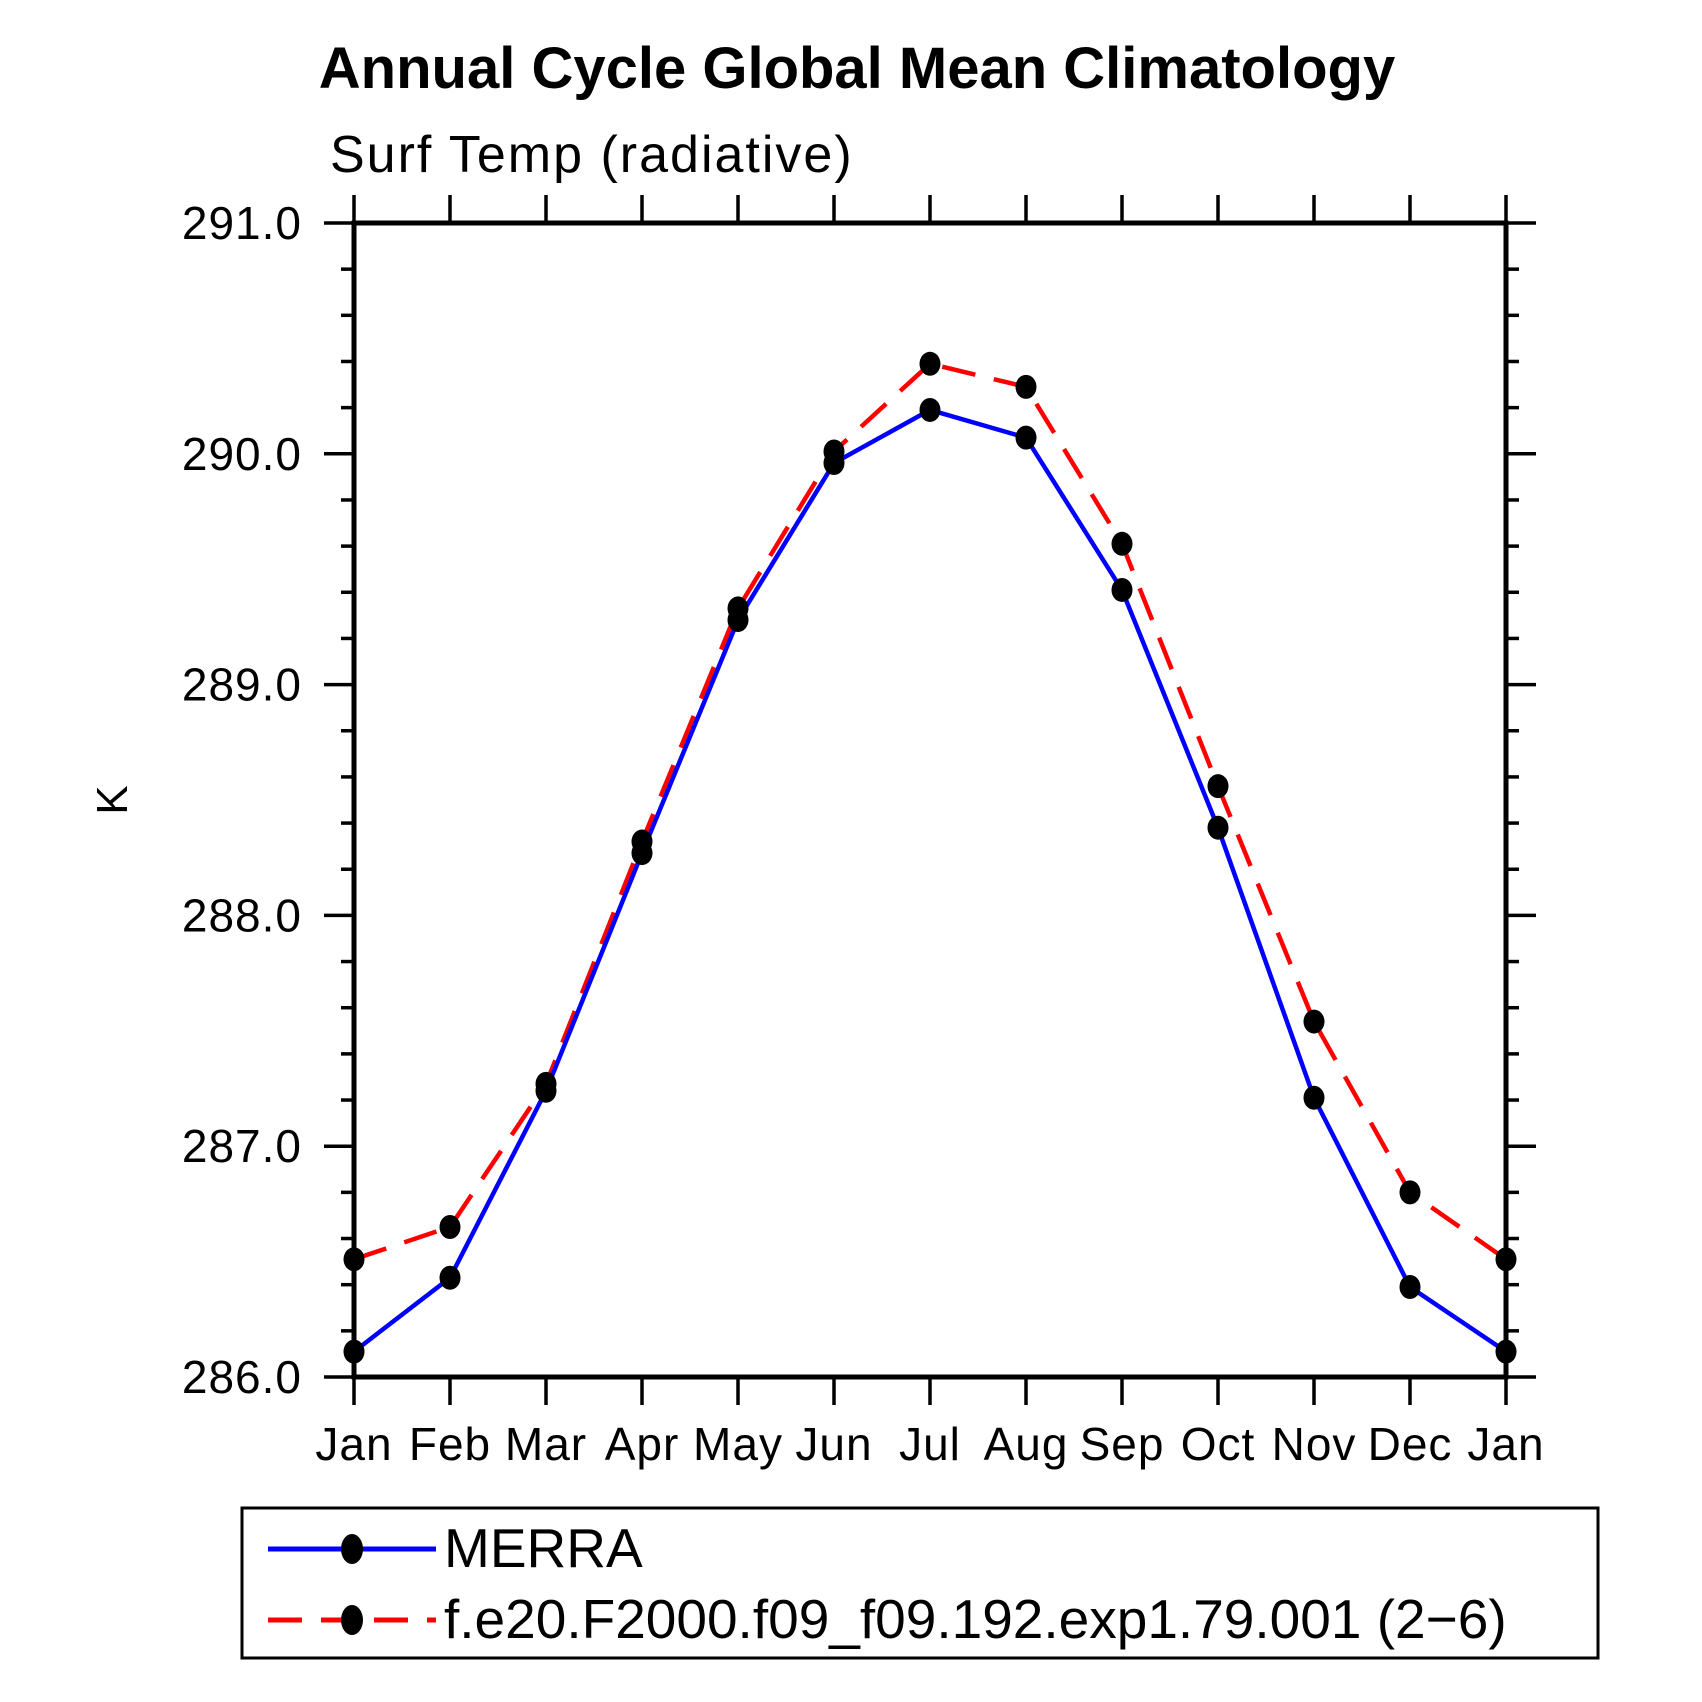 The width and height of the screenshot is (1702, 1702). What do you see at coordinates (642, 1444) in the screenshot?
I see `x-tick-label: Apr` at bounding box center [642, 1444].